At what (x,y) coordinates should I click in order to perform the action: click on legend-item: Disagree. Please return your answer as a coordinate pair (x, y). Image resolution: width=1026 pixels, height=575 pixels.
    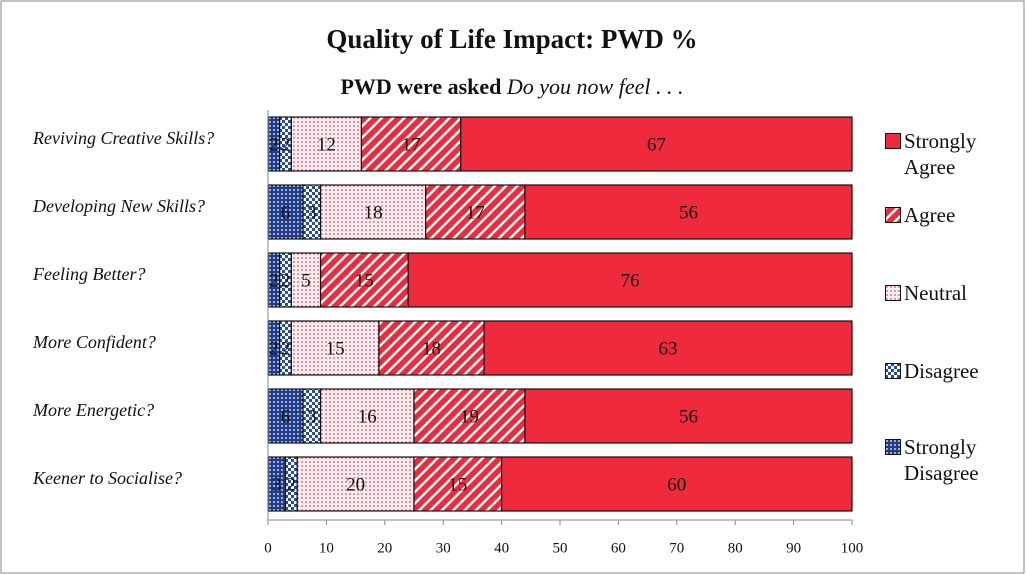
    Looking at the image, I should click on (952, 371).